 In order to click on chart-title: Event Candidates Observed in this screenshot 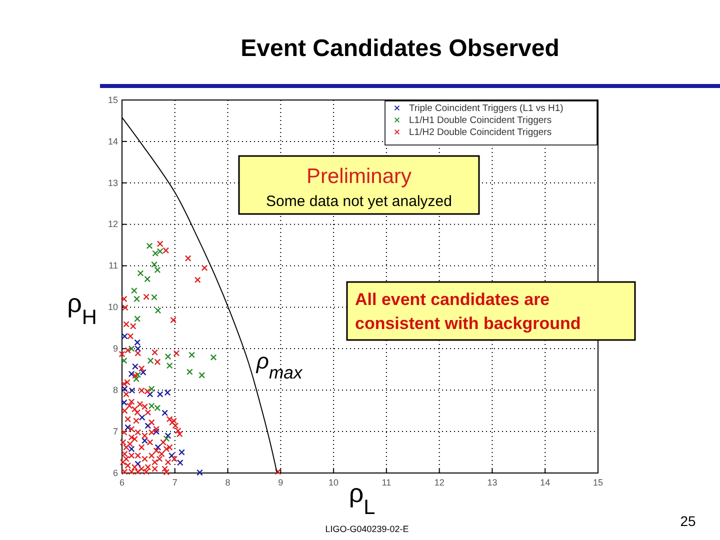, I will do `click(400, 48)`.